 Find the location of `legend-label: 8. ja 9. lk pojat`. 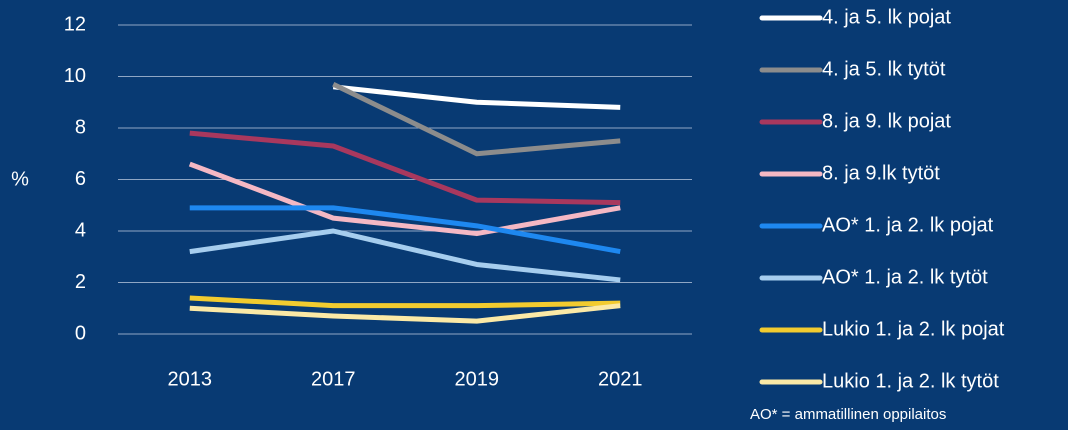

legend-label: 8. ja 9. lk pojat is located at coordinates (886, 121).